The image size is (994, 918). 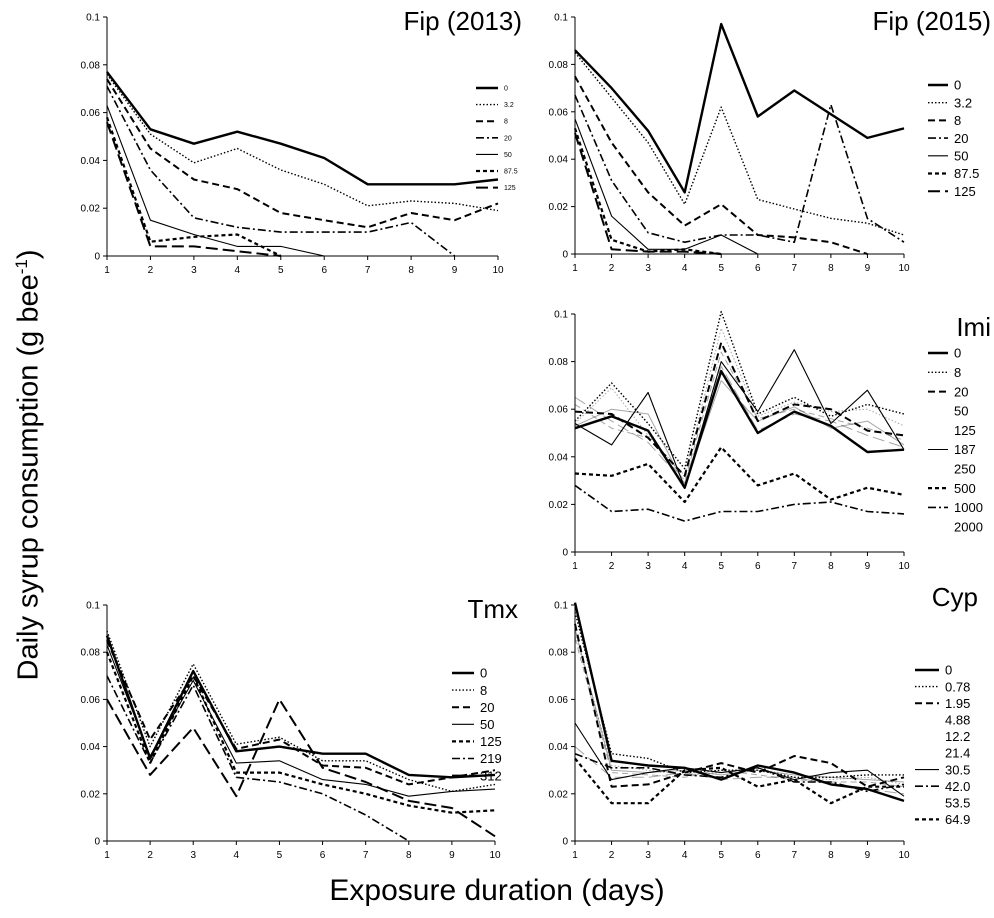 I want to click on series-line-3.2, so click(x=302, y=142).